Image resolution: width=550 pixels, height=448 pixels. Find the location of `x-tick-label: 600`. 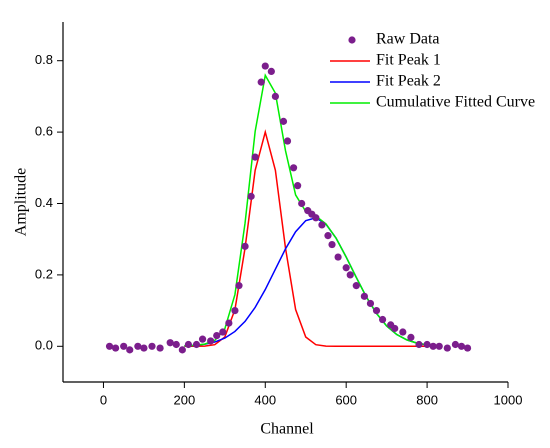

x-tick-label: 600 is located at coordinates (346, 399).